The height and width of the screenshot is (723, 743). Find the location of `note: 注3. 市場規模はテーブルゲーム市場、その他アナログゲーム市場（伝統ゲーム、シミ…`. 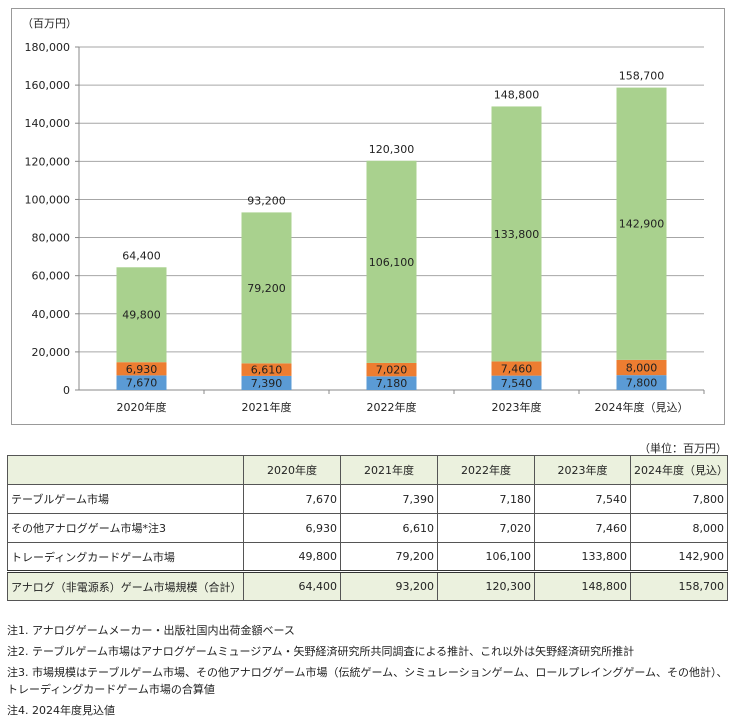

note: 注3. 市場規模はテーブルゲーム市場、その他アナログゲーム市場（伝統ゲーム、シミ… is located at coordinates (367, 681).